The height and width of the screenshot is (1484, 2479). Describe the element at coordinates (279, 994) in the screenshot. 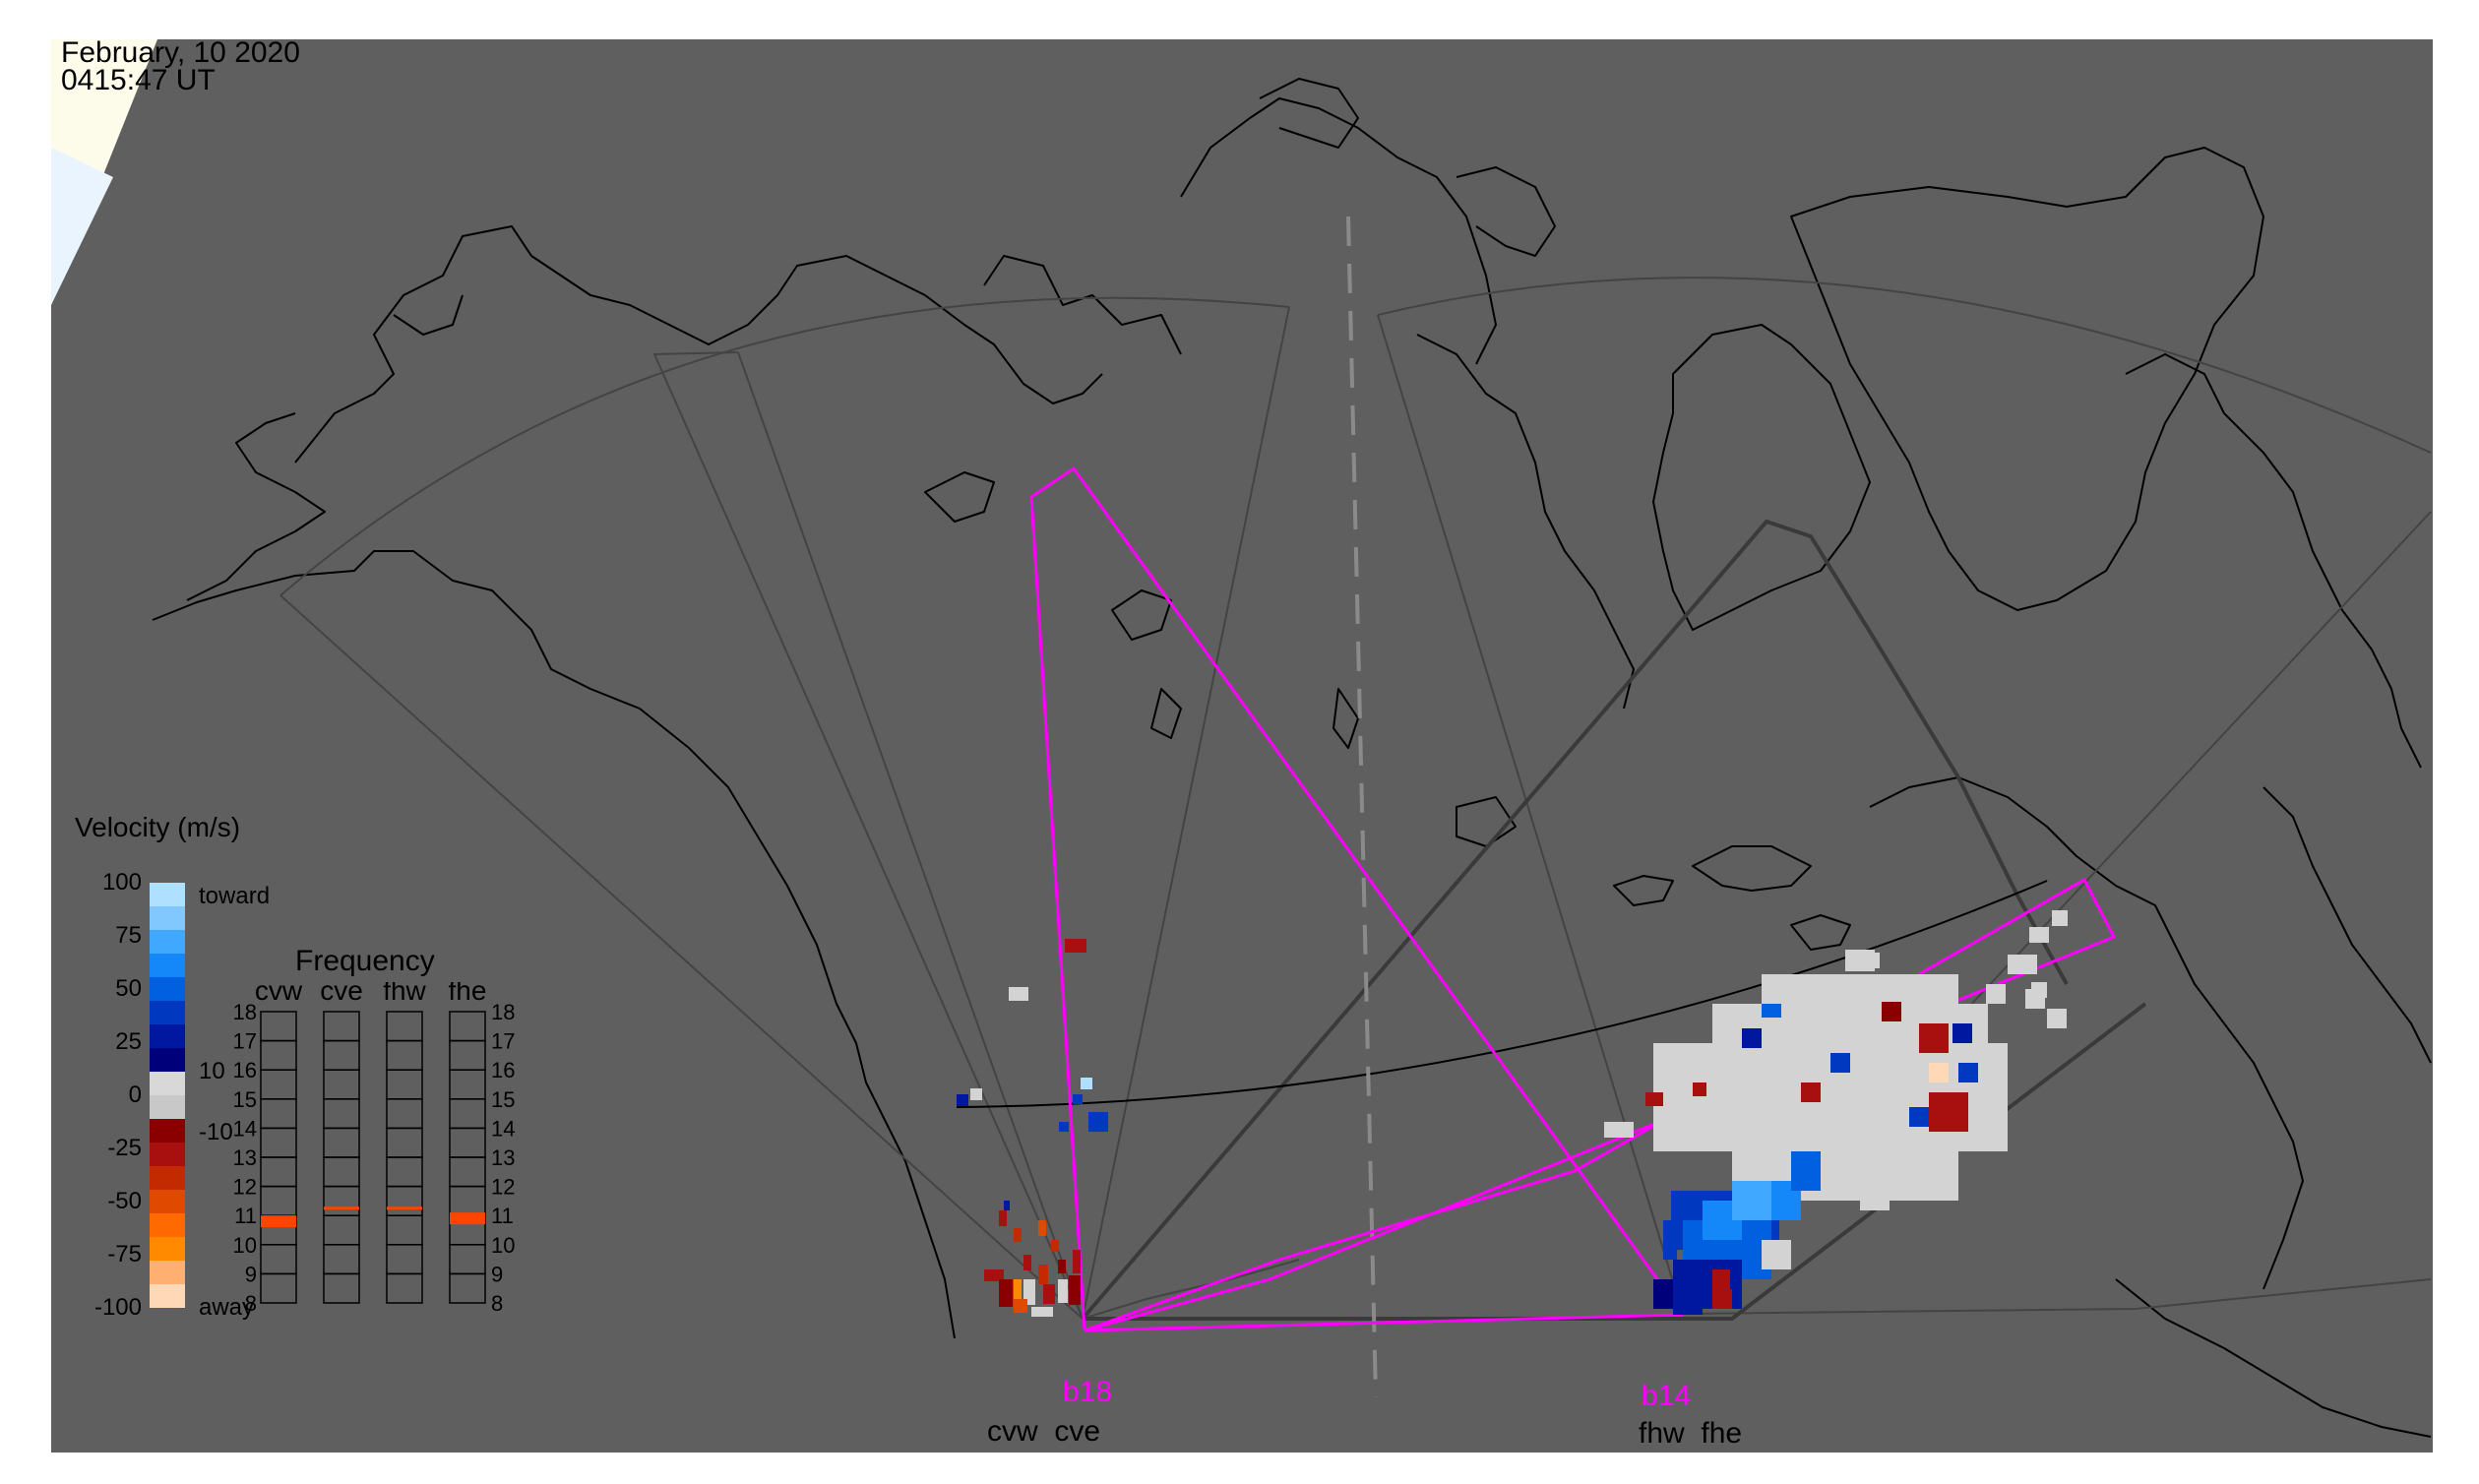

I see `frequency-column-label: cvw` at that location.